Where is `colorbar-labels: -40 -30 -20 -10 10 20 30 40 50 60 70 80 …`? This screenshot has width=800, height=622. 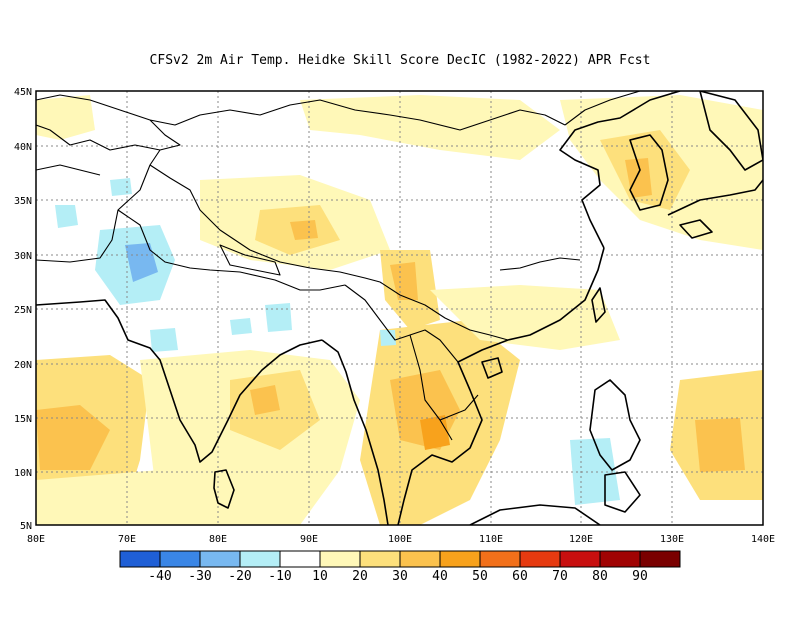 colorbar-labels: -40 -30 -20 -10 10 20 30 40 50 60 70 80 … is located at coordinates (398, 576).